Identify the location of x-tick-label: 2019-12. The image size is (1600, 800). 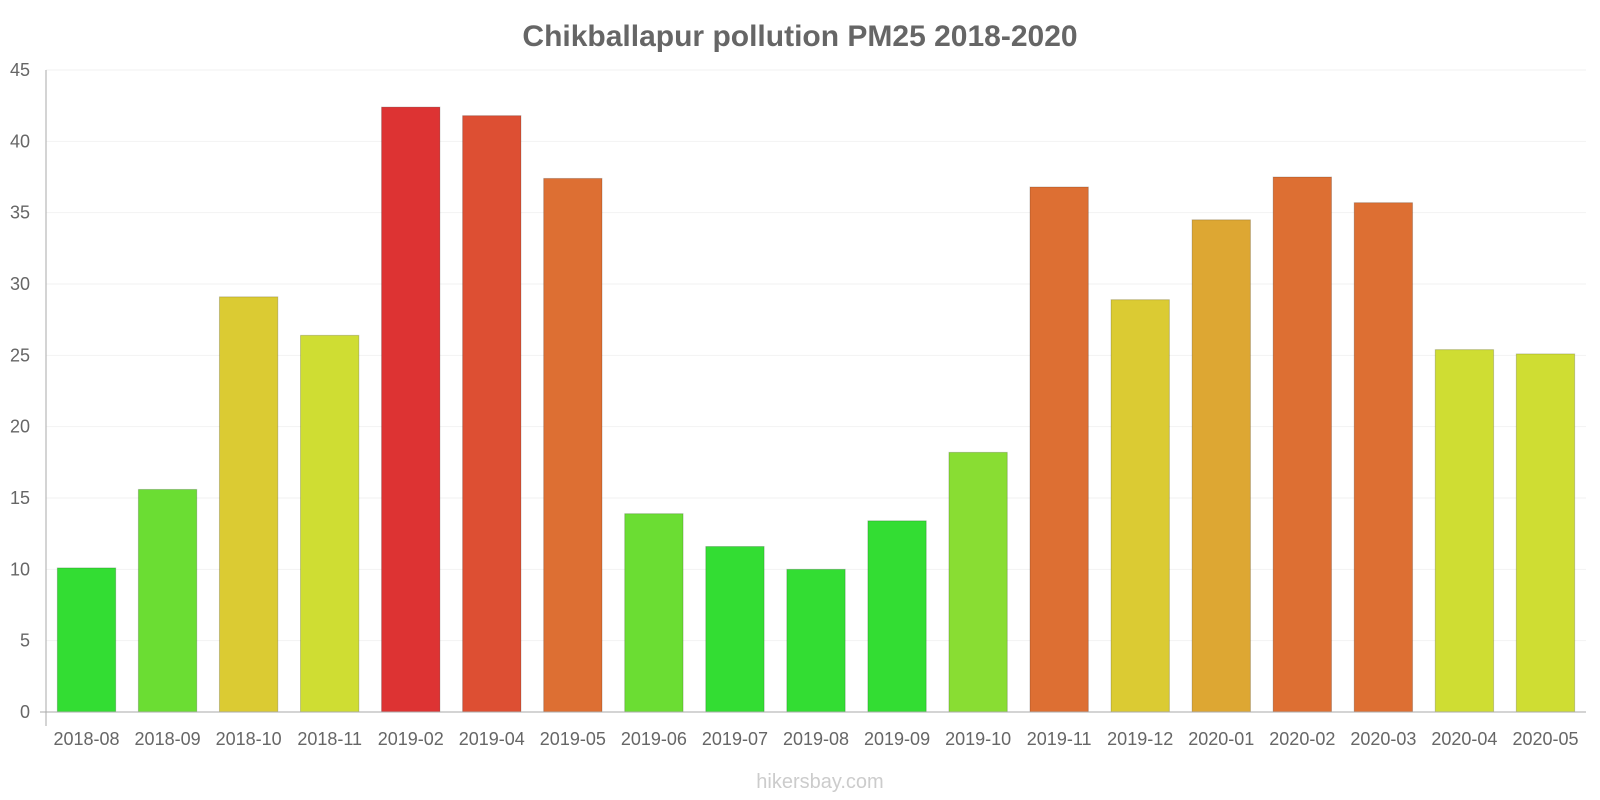
(1140, 739).